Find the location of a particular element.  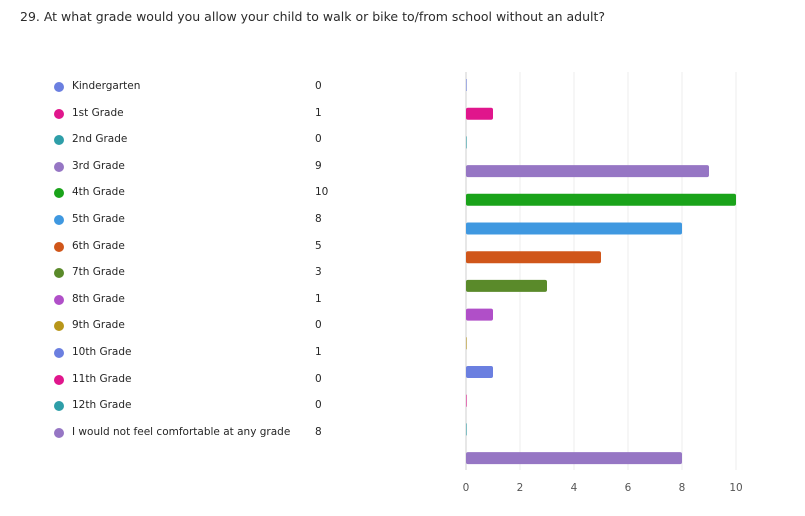

legend-label: 5th Grade is located at coordinates (98, 219).